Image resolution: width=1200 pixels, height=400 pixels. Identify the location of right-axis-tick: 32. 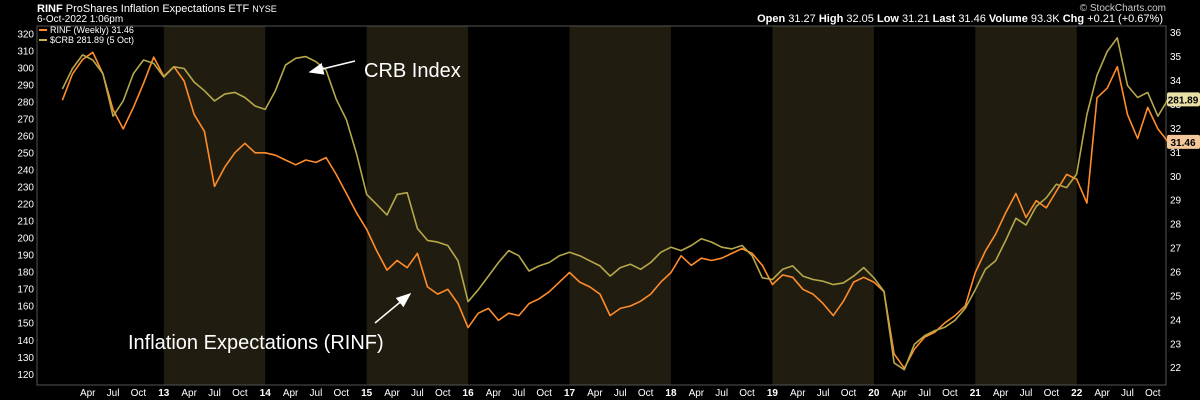
(1176, 129).